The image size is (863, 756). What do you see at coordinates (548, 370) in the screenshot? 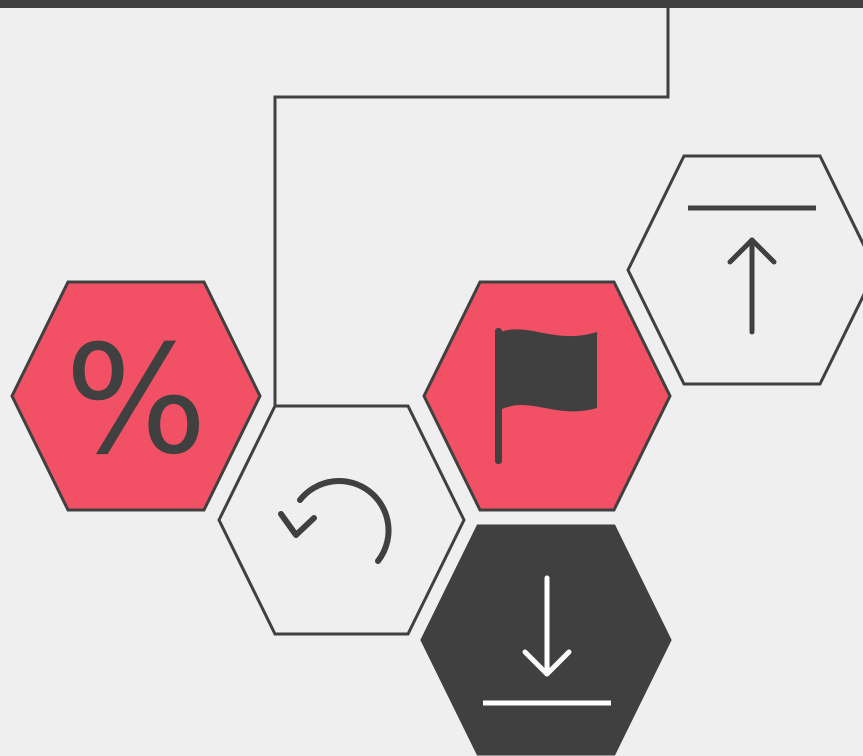
I see `flag-icon` at bounding box center [548, 370].